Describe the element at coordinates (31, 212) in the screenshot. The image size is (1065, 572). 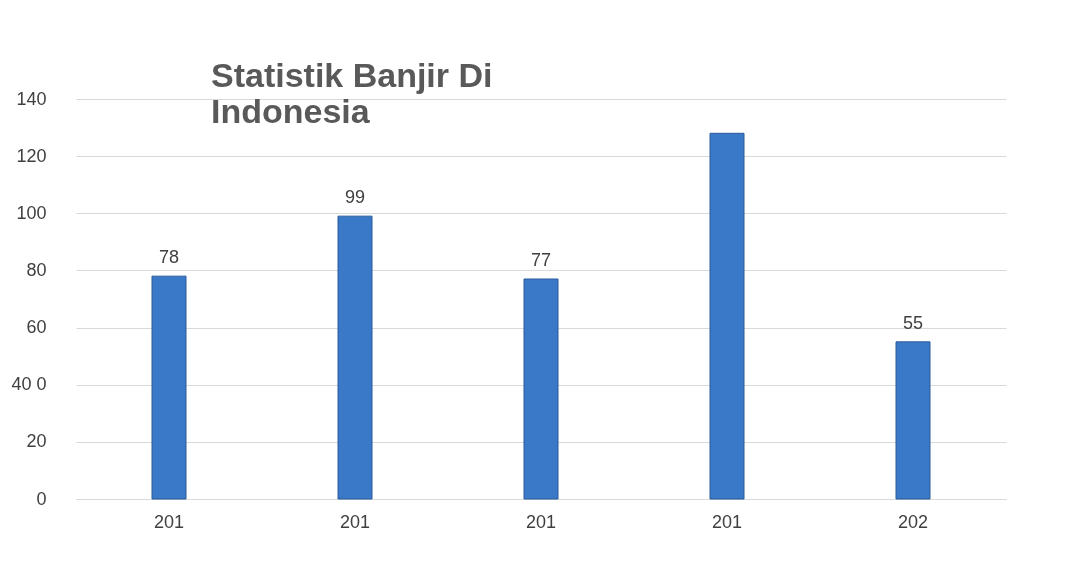
I see `y-tick-label: 100` at that location.